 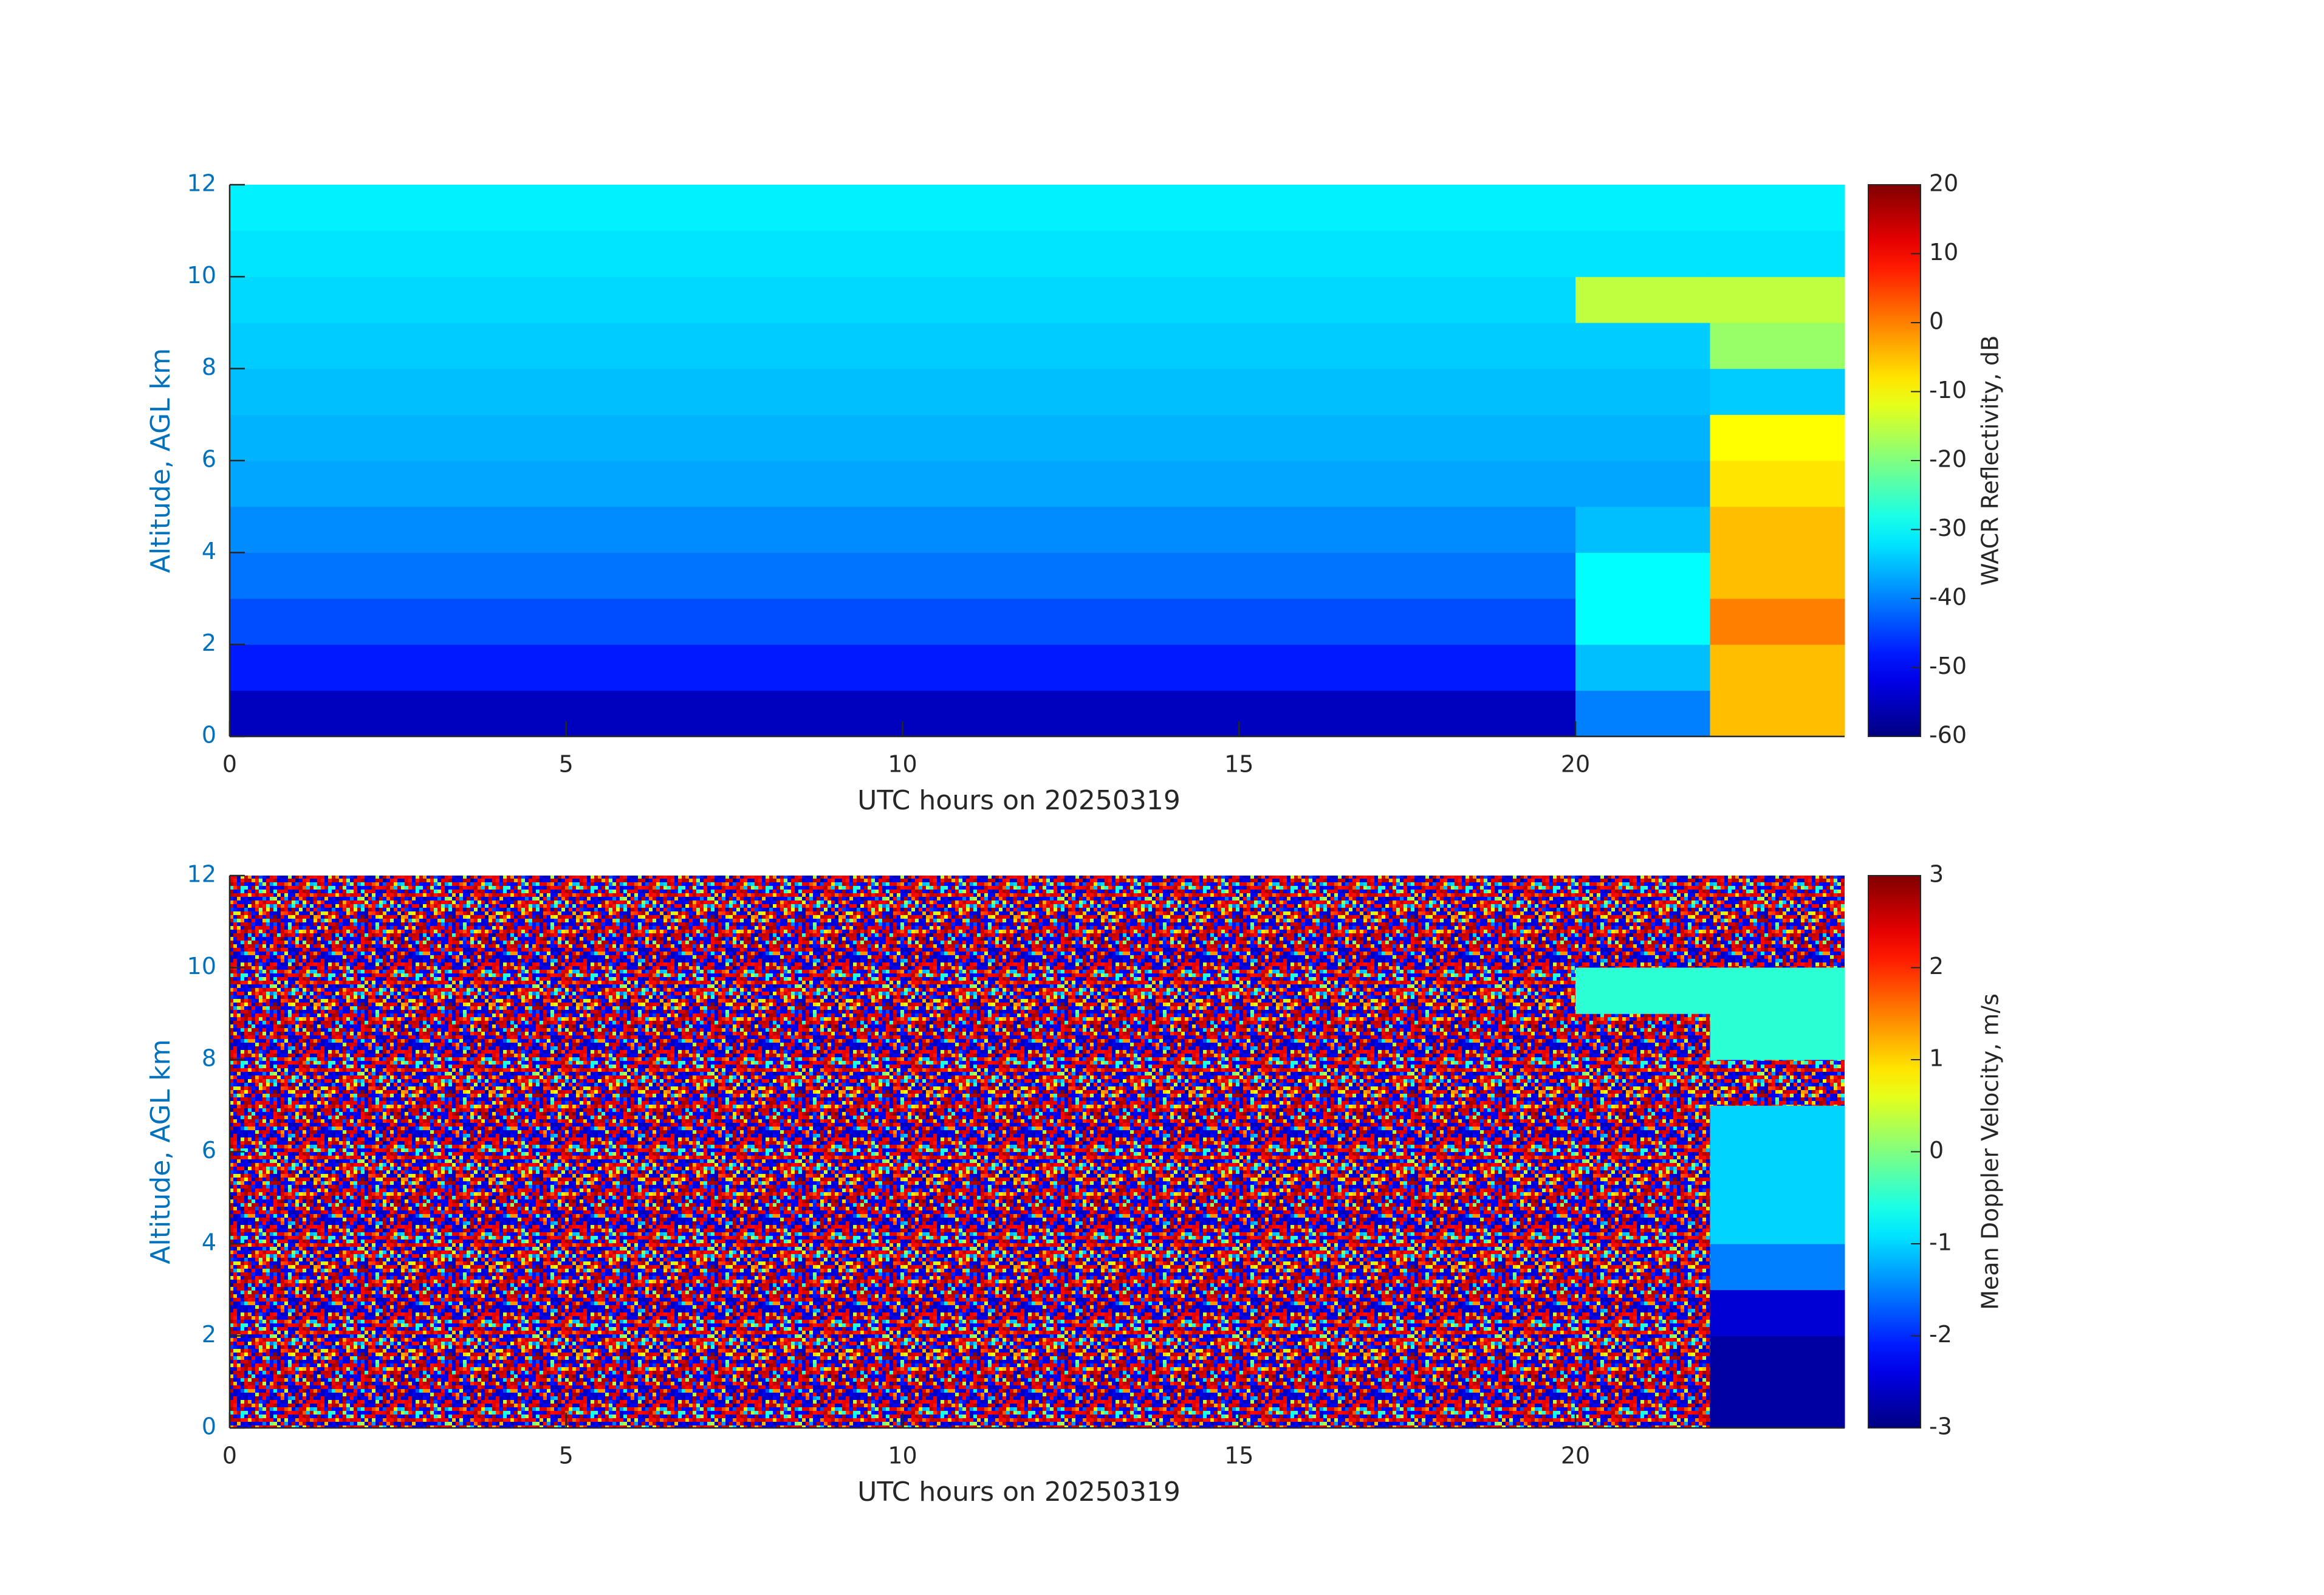 What do you see at coordinates (1019, 1492) in the screenshot?
I see `x-axis-label: UTC hours on 20250319` at bounding box center [1019, 1492].